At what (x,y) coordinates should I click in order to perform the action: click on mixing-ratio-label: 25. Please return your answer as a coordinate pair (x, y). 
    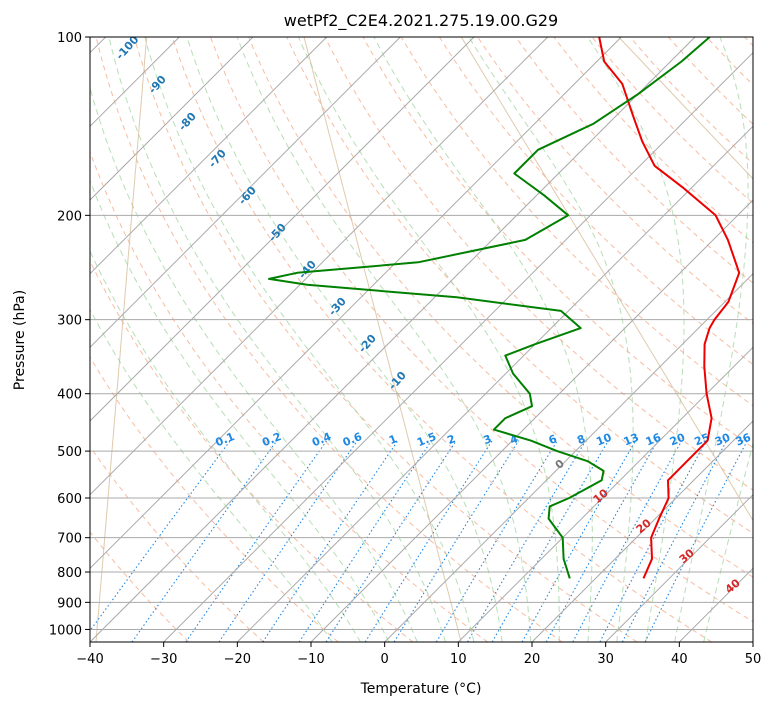
    Looking at the image, I should click on (702, 440).